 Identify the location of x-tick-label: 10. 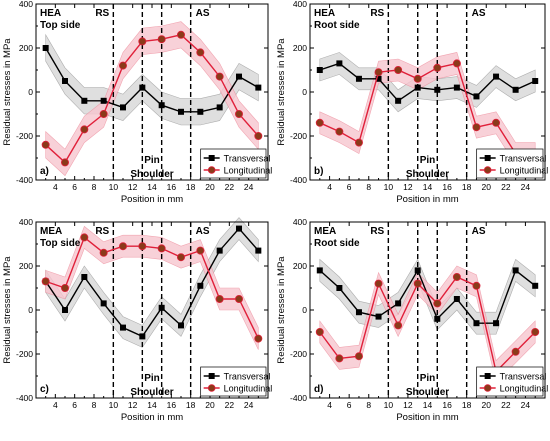
(114, 405).